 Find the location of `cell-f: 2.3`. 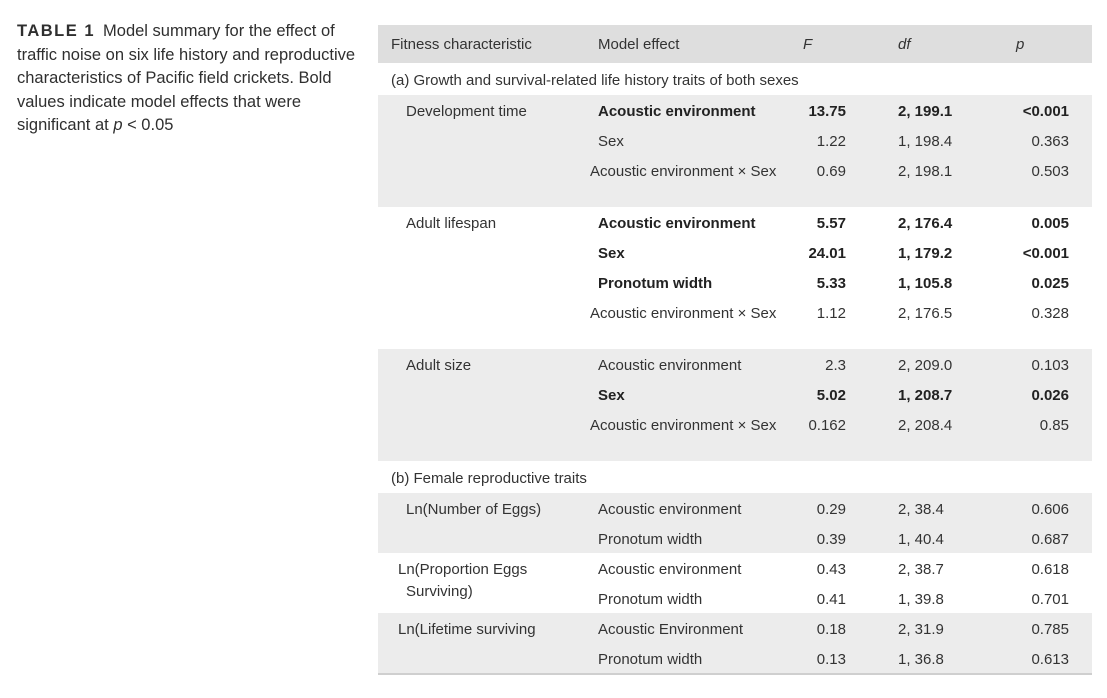

cell-f: 2.3 is located at coordinates (835, 365).